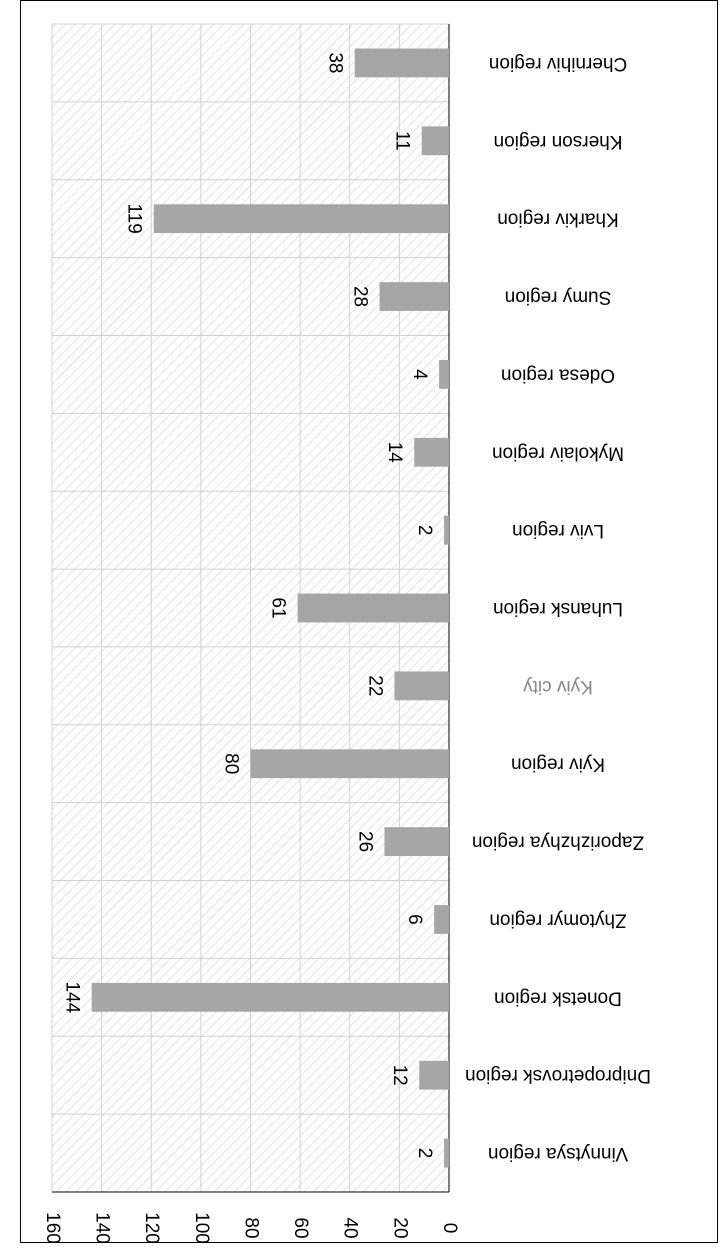 The image size is (720, 1253). I want to click on category-label: Sumy region, so click(558, 297).